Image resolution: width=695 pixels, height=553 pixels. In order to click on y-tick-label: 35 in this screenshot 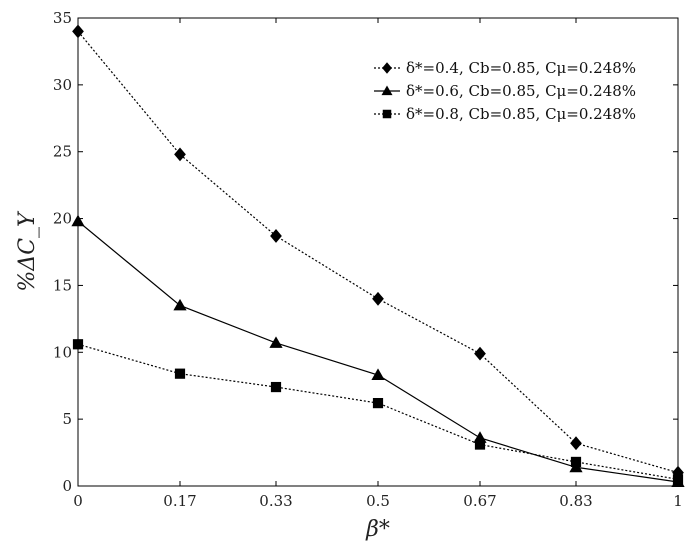, I will do `click(62, 18)`.